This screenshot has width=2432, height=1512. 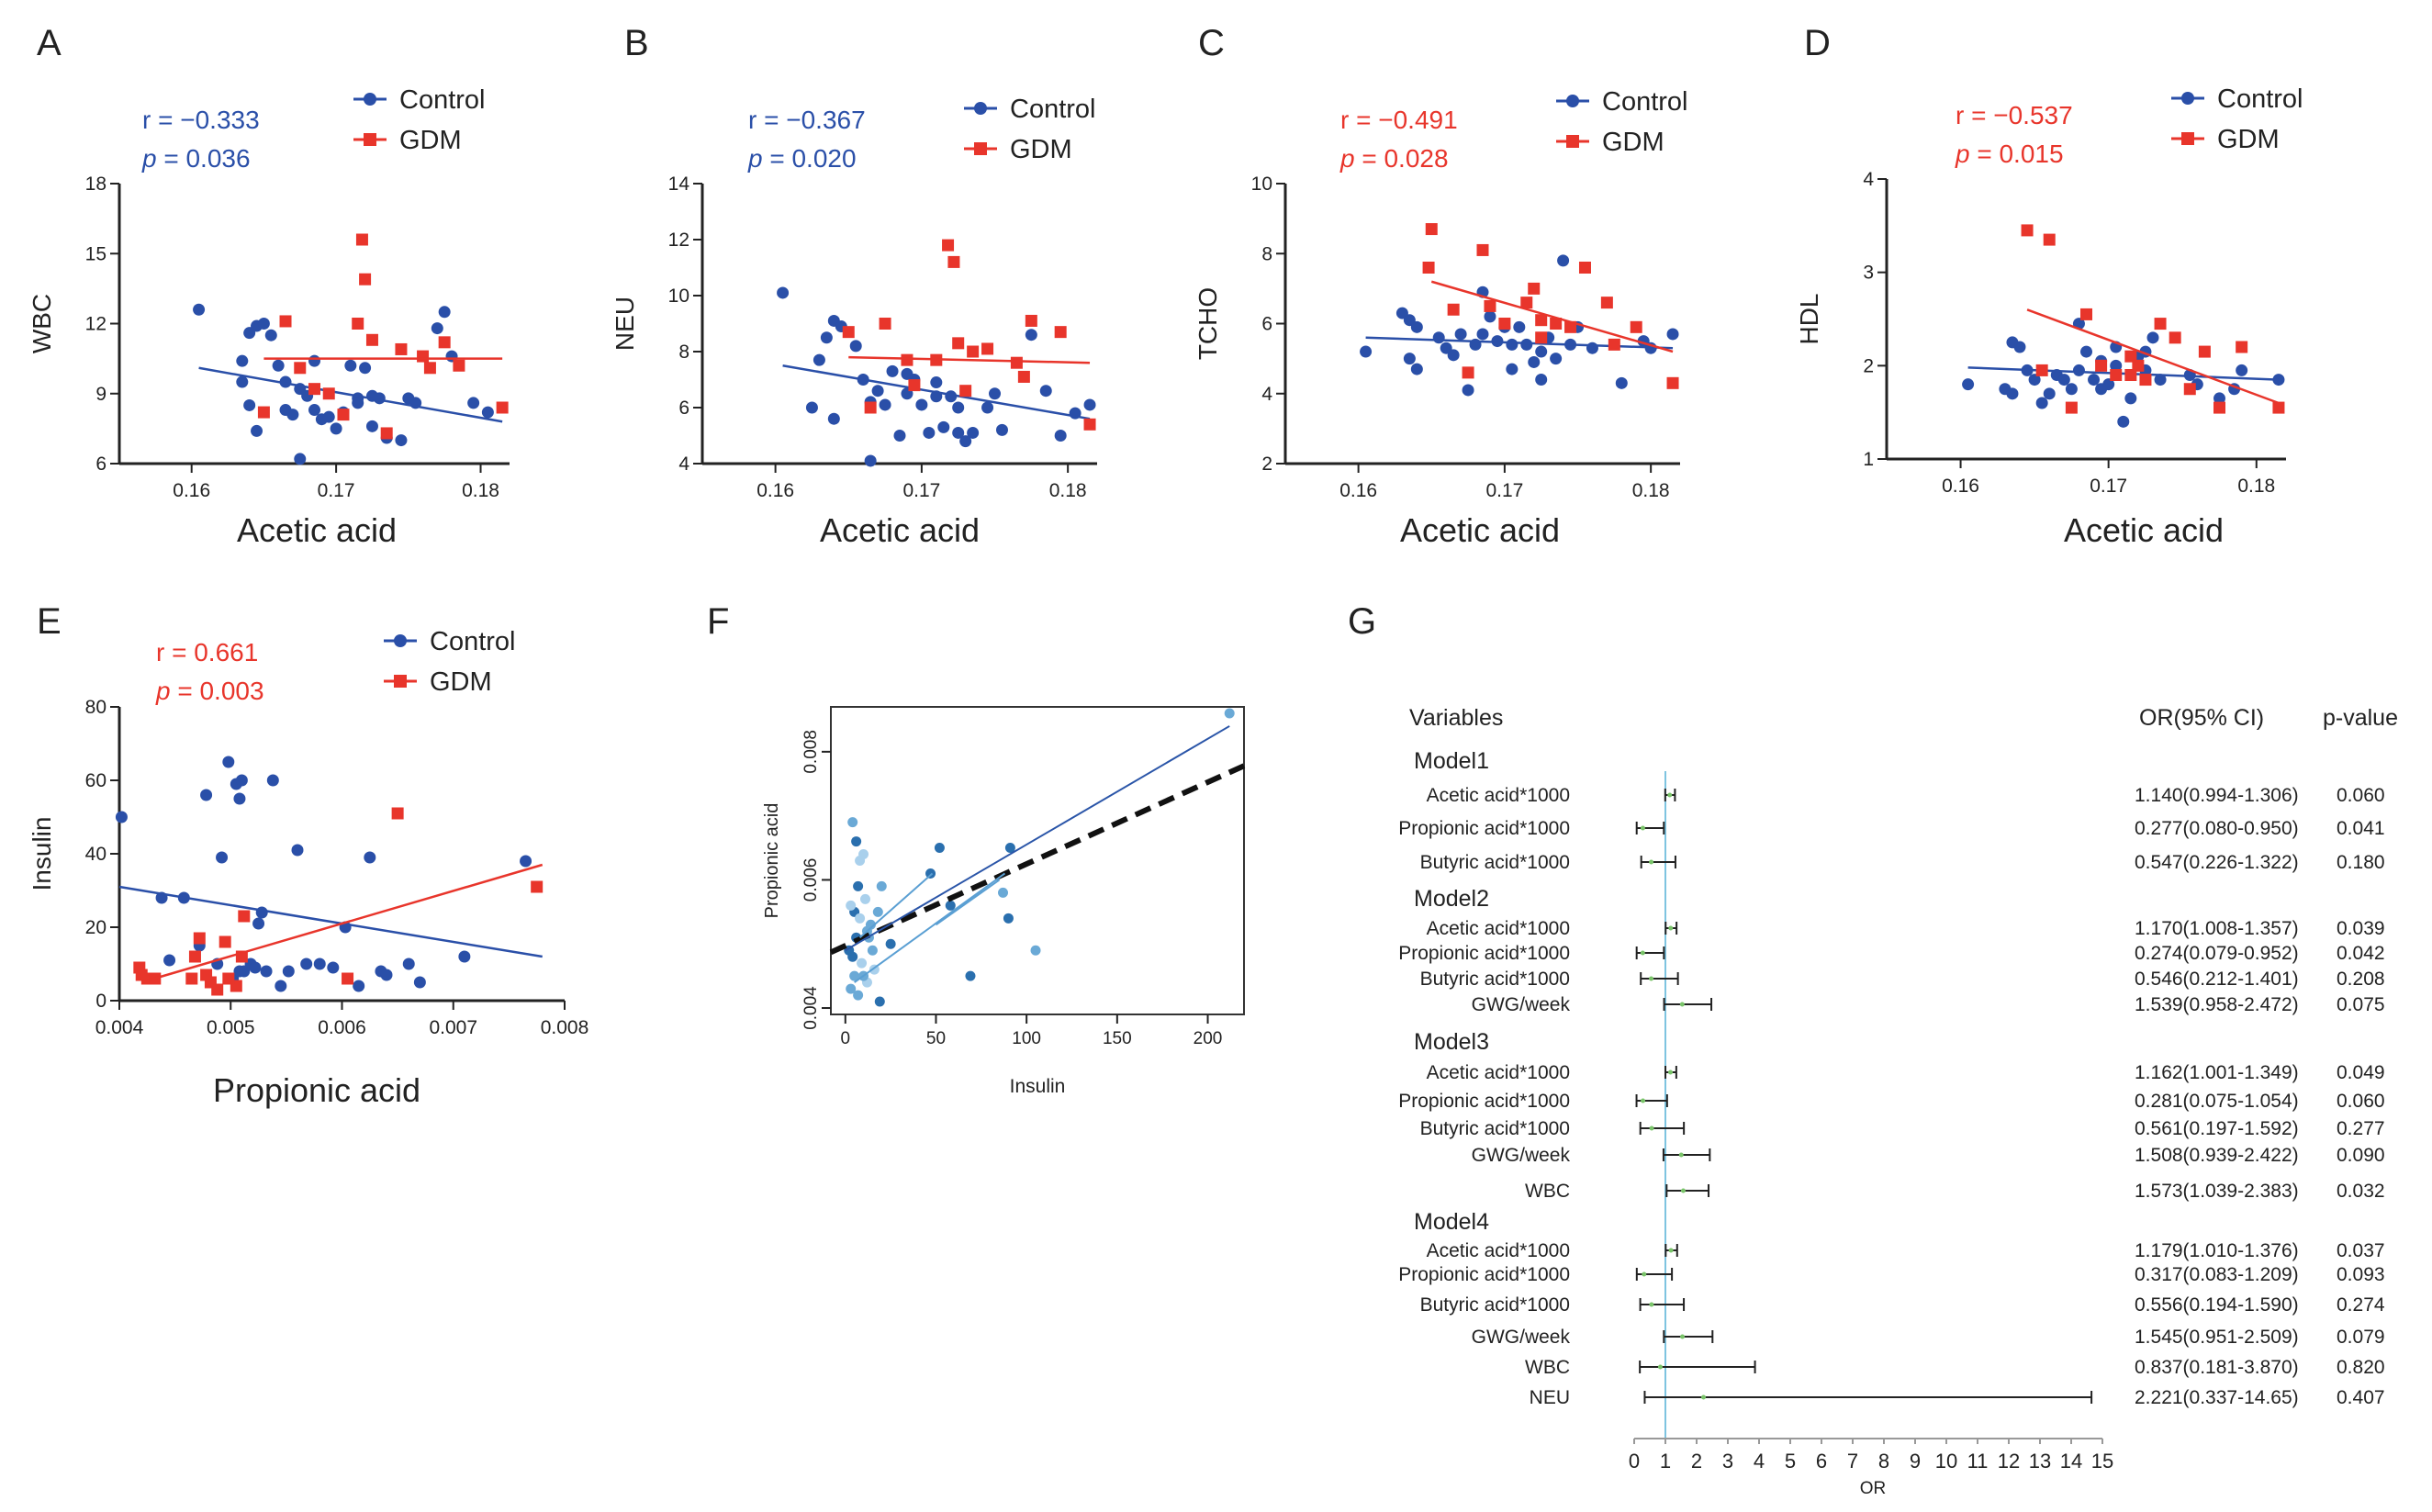 I want to click on forest-x-tick-label: 8, so click(x=1884, y=1461).